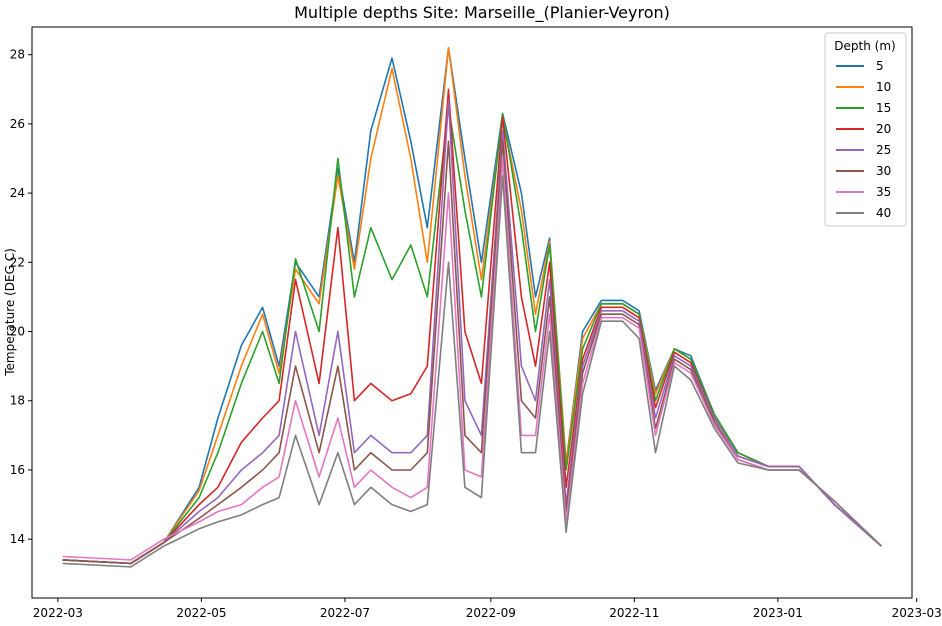 The height and width of the screenshot is (626, 942). Describe the element at coordinates (21, 297) in the screenshot. I see `y-axis: 14 16 18 20 22 24 26 28` at that location.